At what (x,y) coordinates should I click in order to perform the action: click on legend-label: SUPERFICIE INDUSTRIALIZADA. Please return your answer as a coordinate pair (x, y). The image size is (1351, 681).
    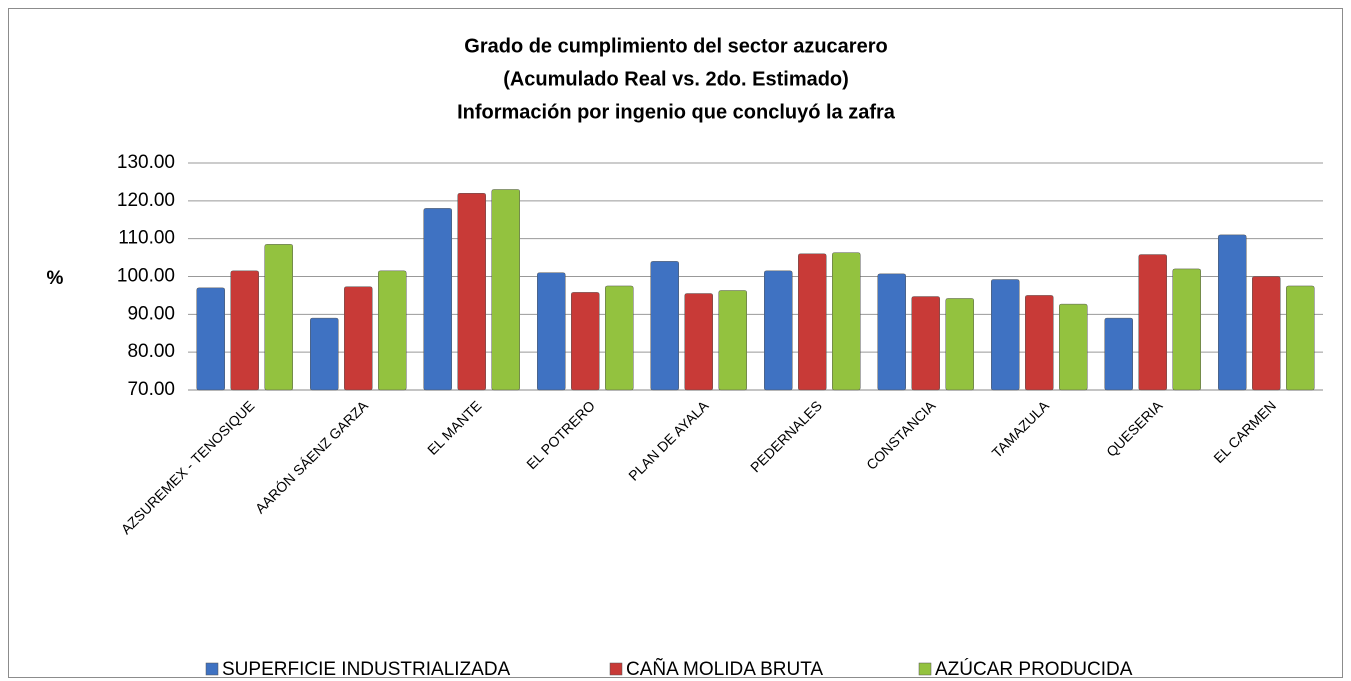
    Looking at the image, I should click on (366, 669).